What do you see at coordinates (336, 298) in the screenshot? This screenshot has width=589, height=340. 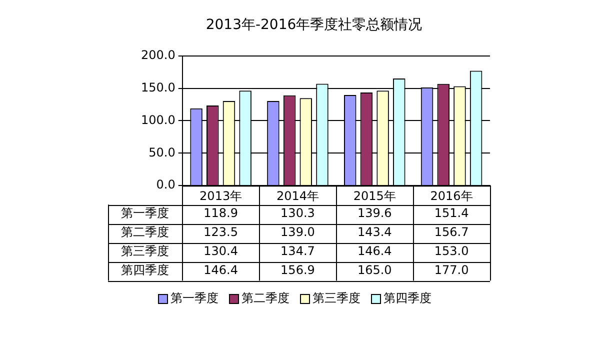 I see `legend-label: 第三季度` at bounding box center [336, 298].